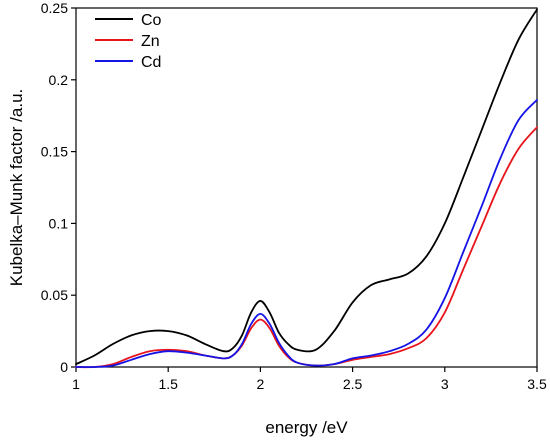 The height and width of the screenshot is (442, 550). What do you see at coordinates (64, 367) in the screenshot?
I see `y-tick-label-0: 0` at bounding box center [64, 367].